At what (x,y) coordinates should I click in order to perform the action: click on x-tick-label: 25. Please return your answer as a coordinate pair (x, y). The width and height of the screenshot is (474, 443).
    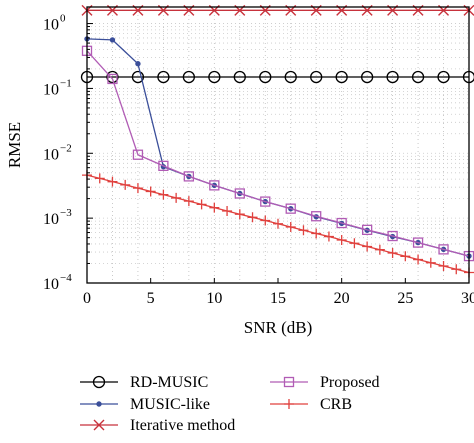
    Looking at the image, I should click on (405, 298).